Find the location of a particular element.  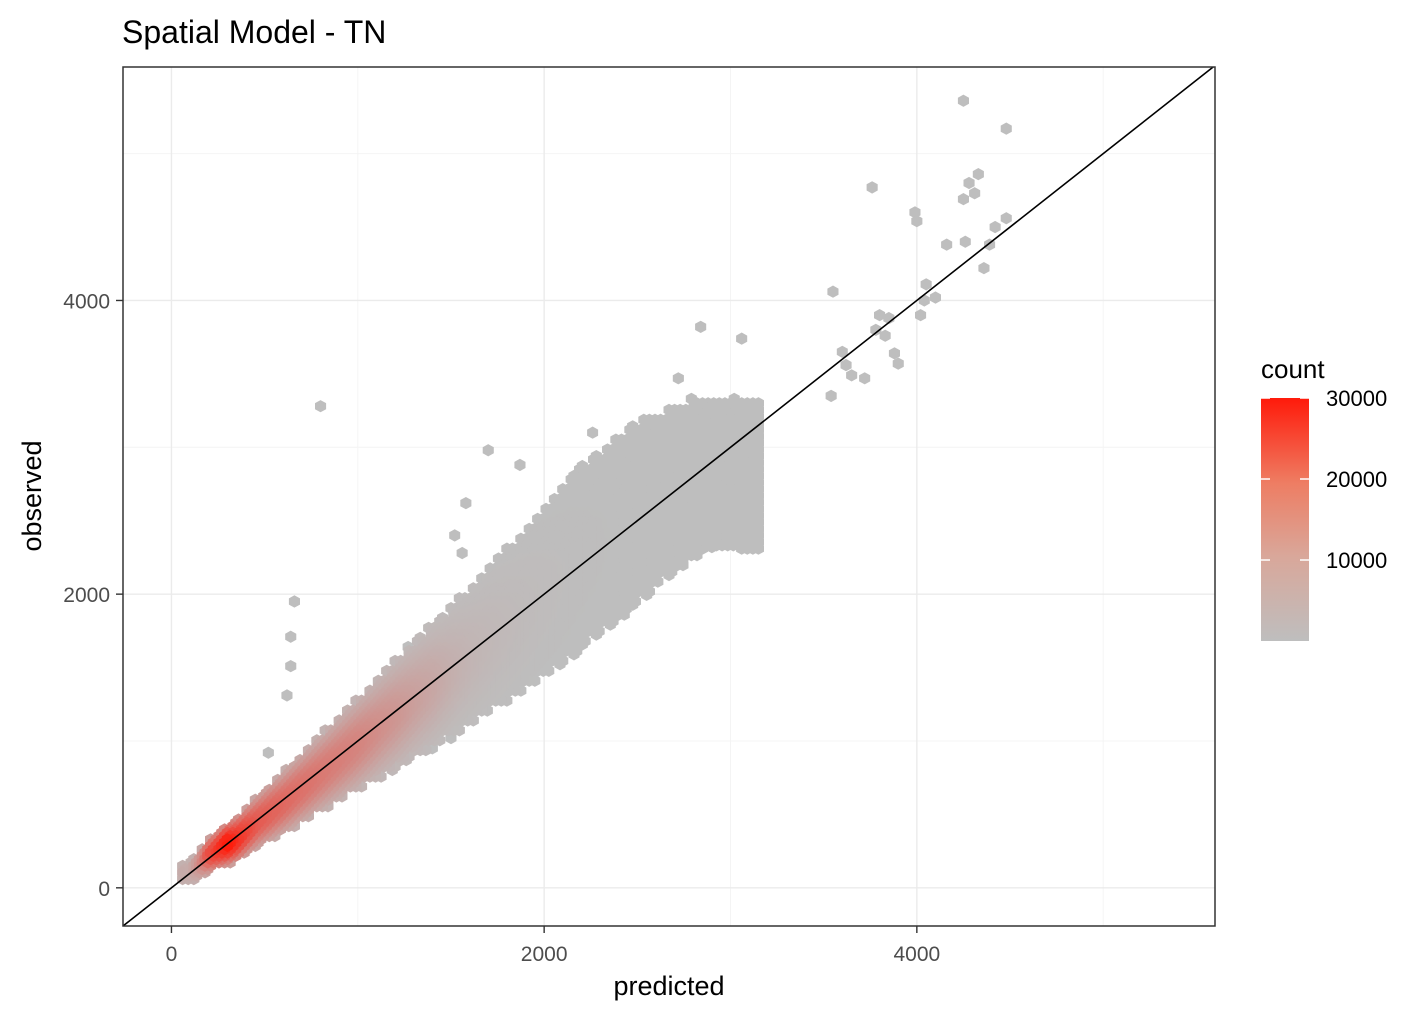

legend-tick-label: 20000 is located at coordinates (1356, 479).